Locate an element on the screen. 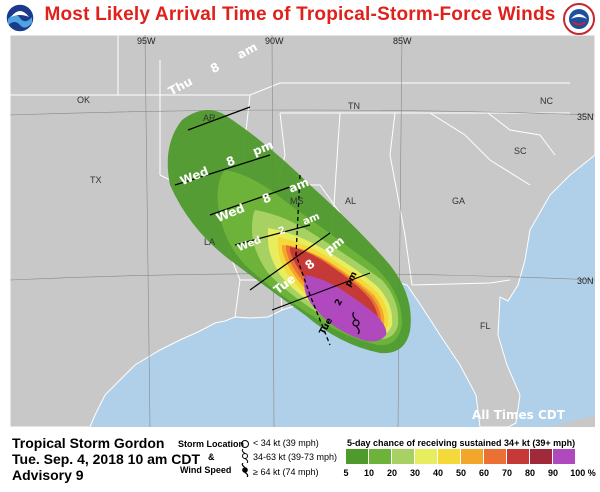 This screenshot has width=600, height=492. colorbar-tick-label: 80 is located at coordinates (529, 473).